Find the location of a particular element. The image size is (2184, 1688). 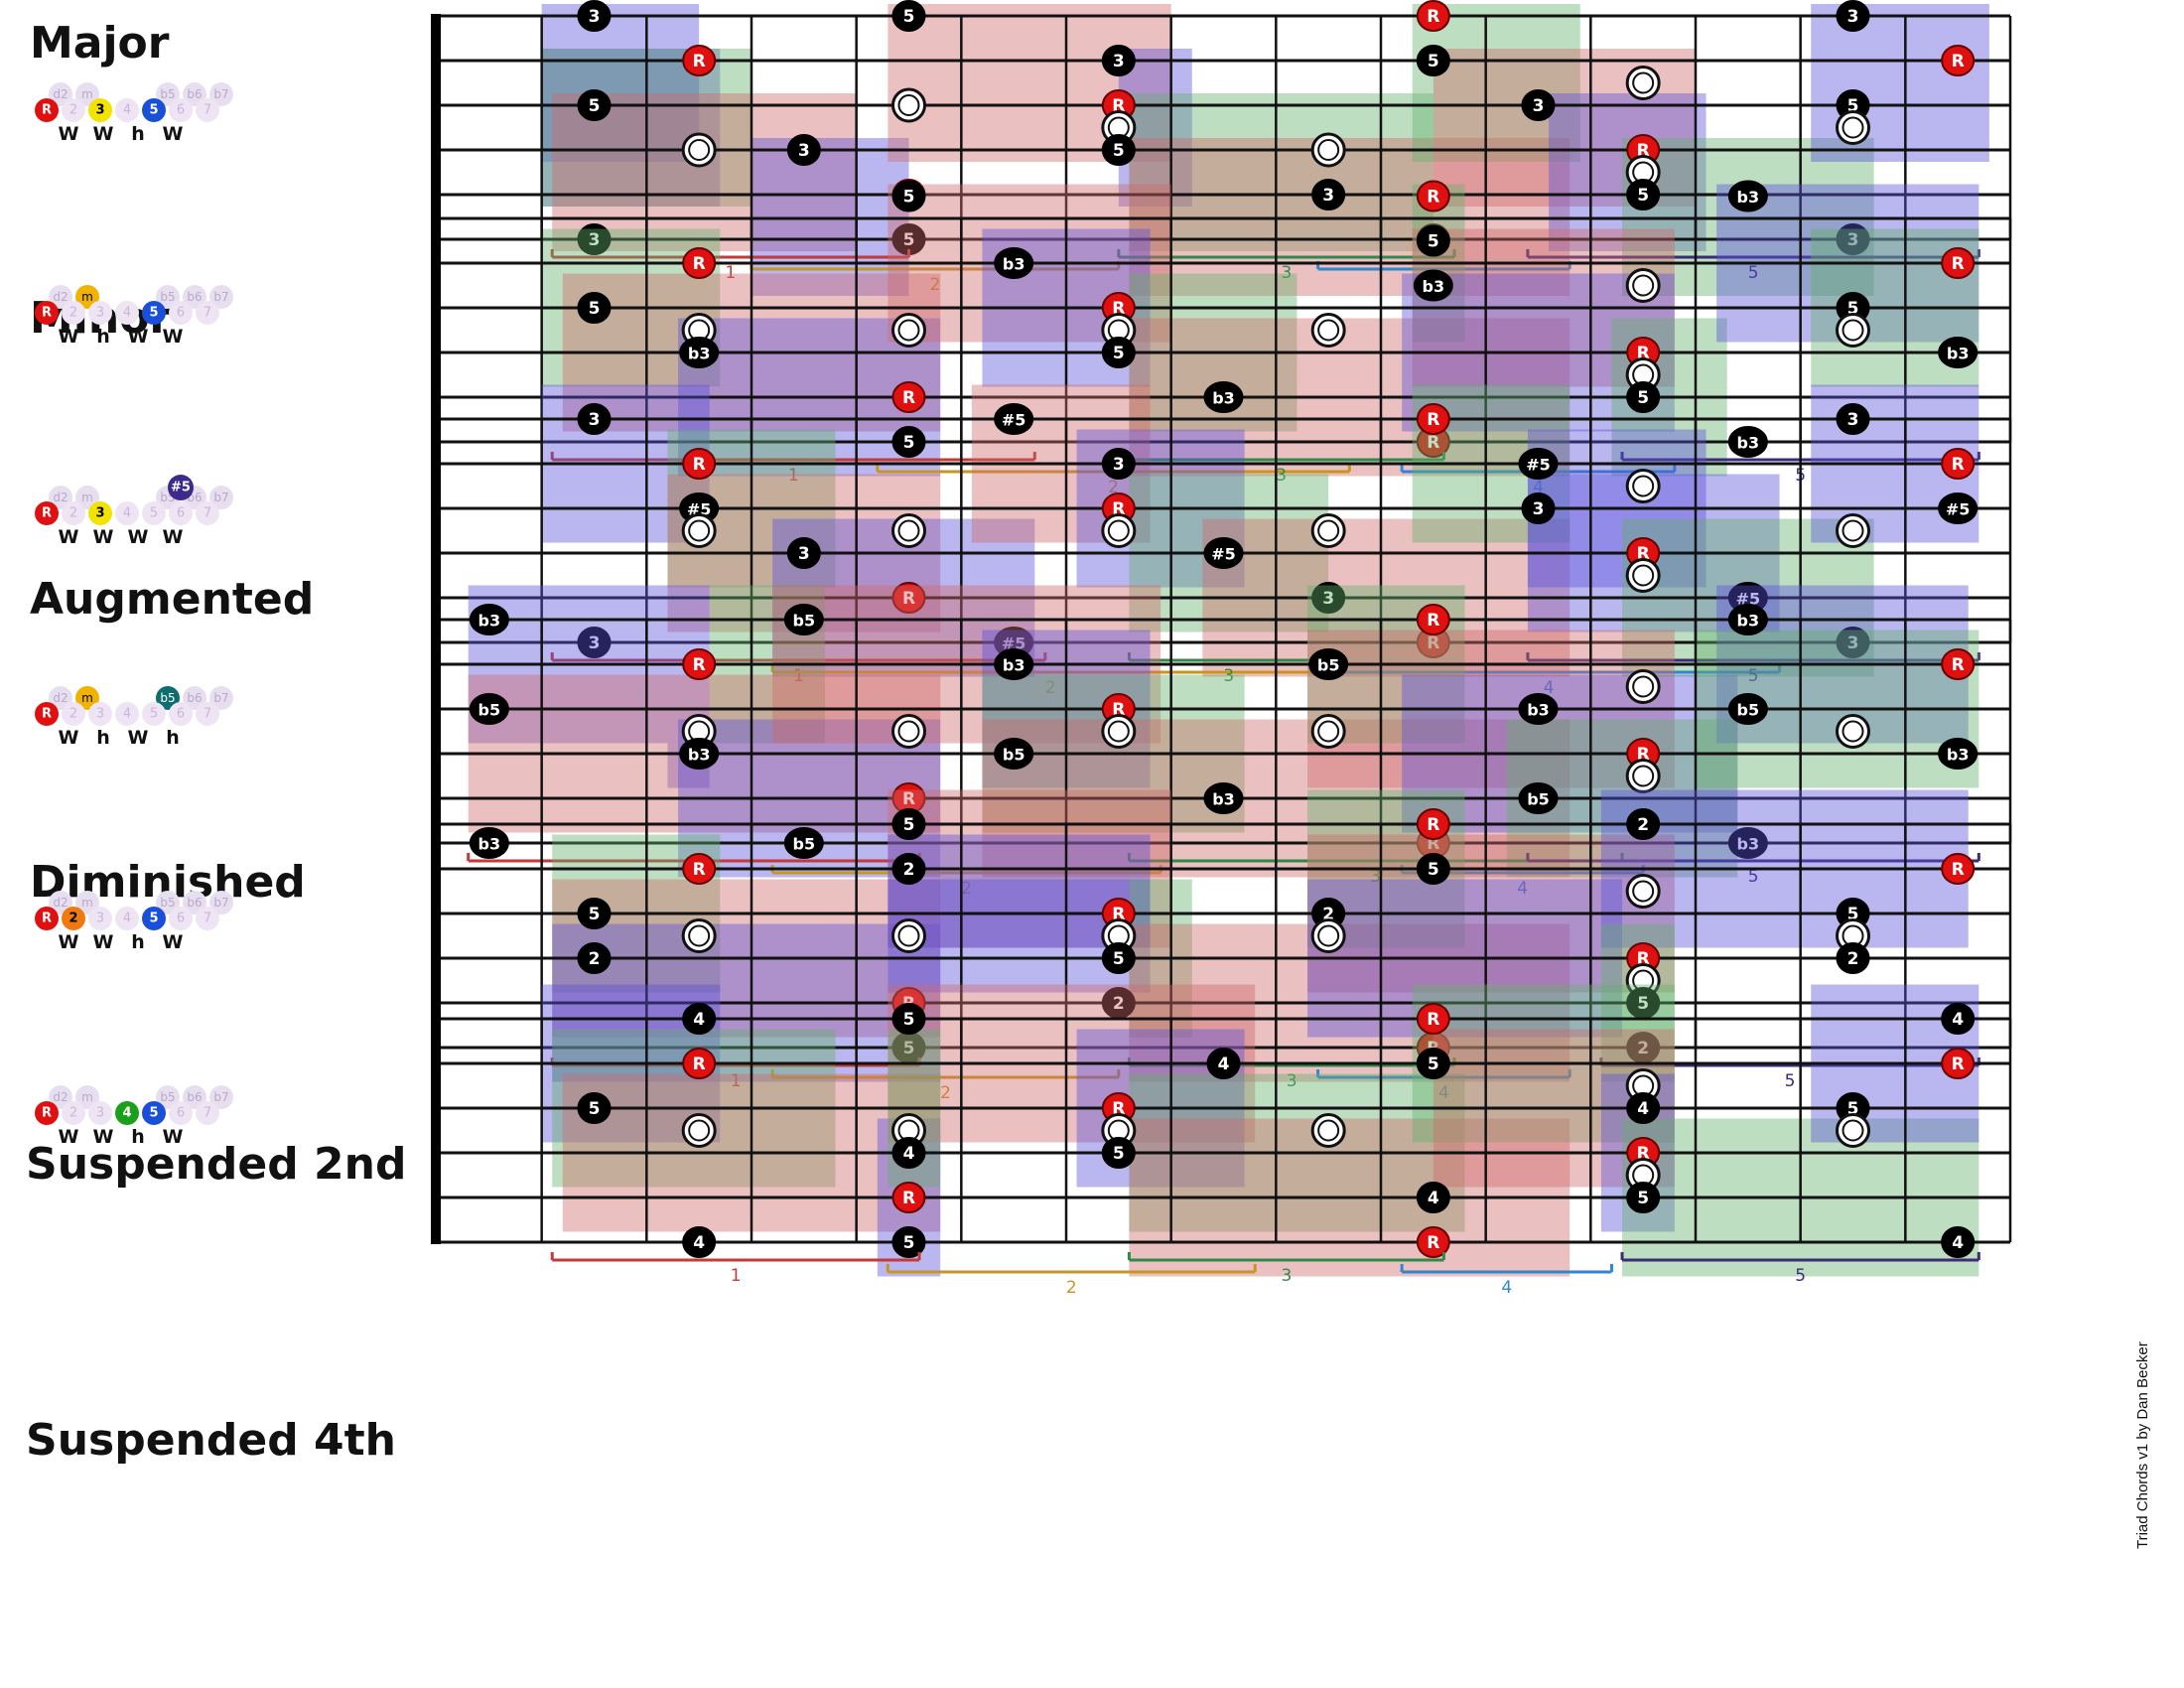

position-bracket-5: 5 is located at coordinates (1753, 669).